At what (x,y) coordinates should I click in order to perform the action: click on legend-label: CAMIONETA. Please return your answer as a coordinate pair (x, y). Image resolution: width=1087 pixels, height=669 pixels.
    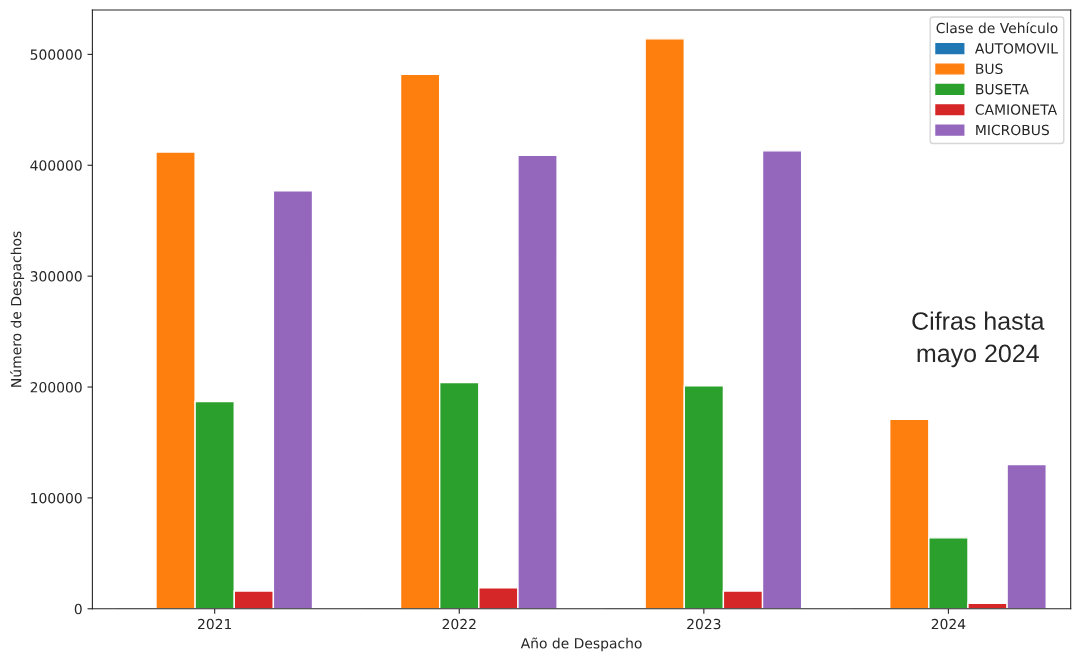
    Looking at the image, I should click on (1016, 109).